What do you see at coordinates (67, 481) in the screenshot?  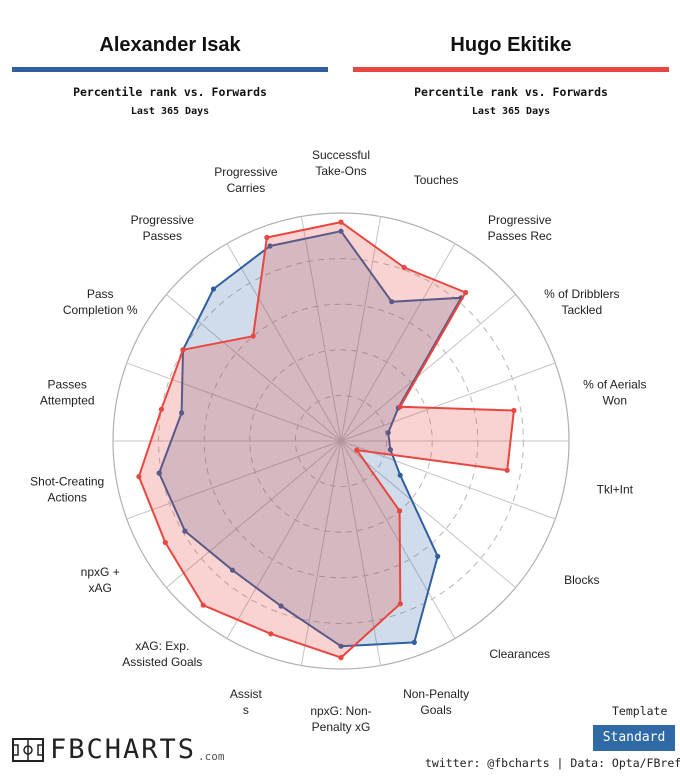 I see `axis-label-line: Shot-Creating` at bounding box center [67, 481].